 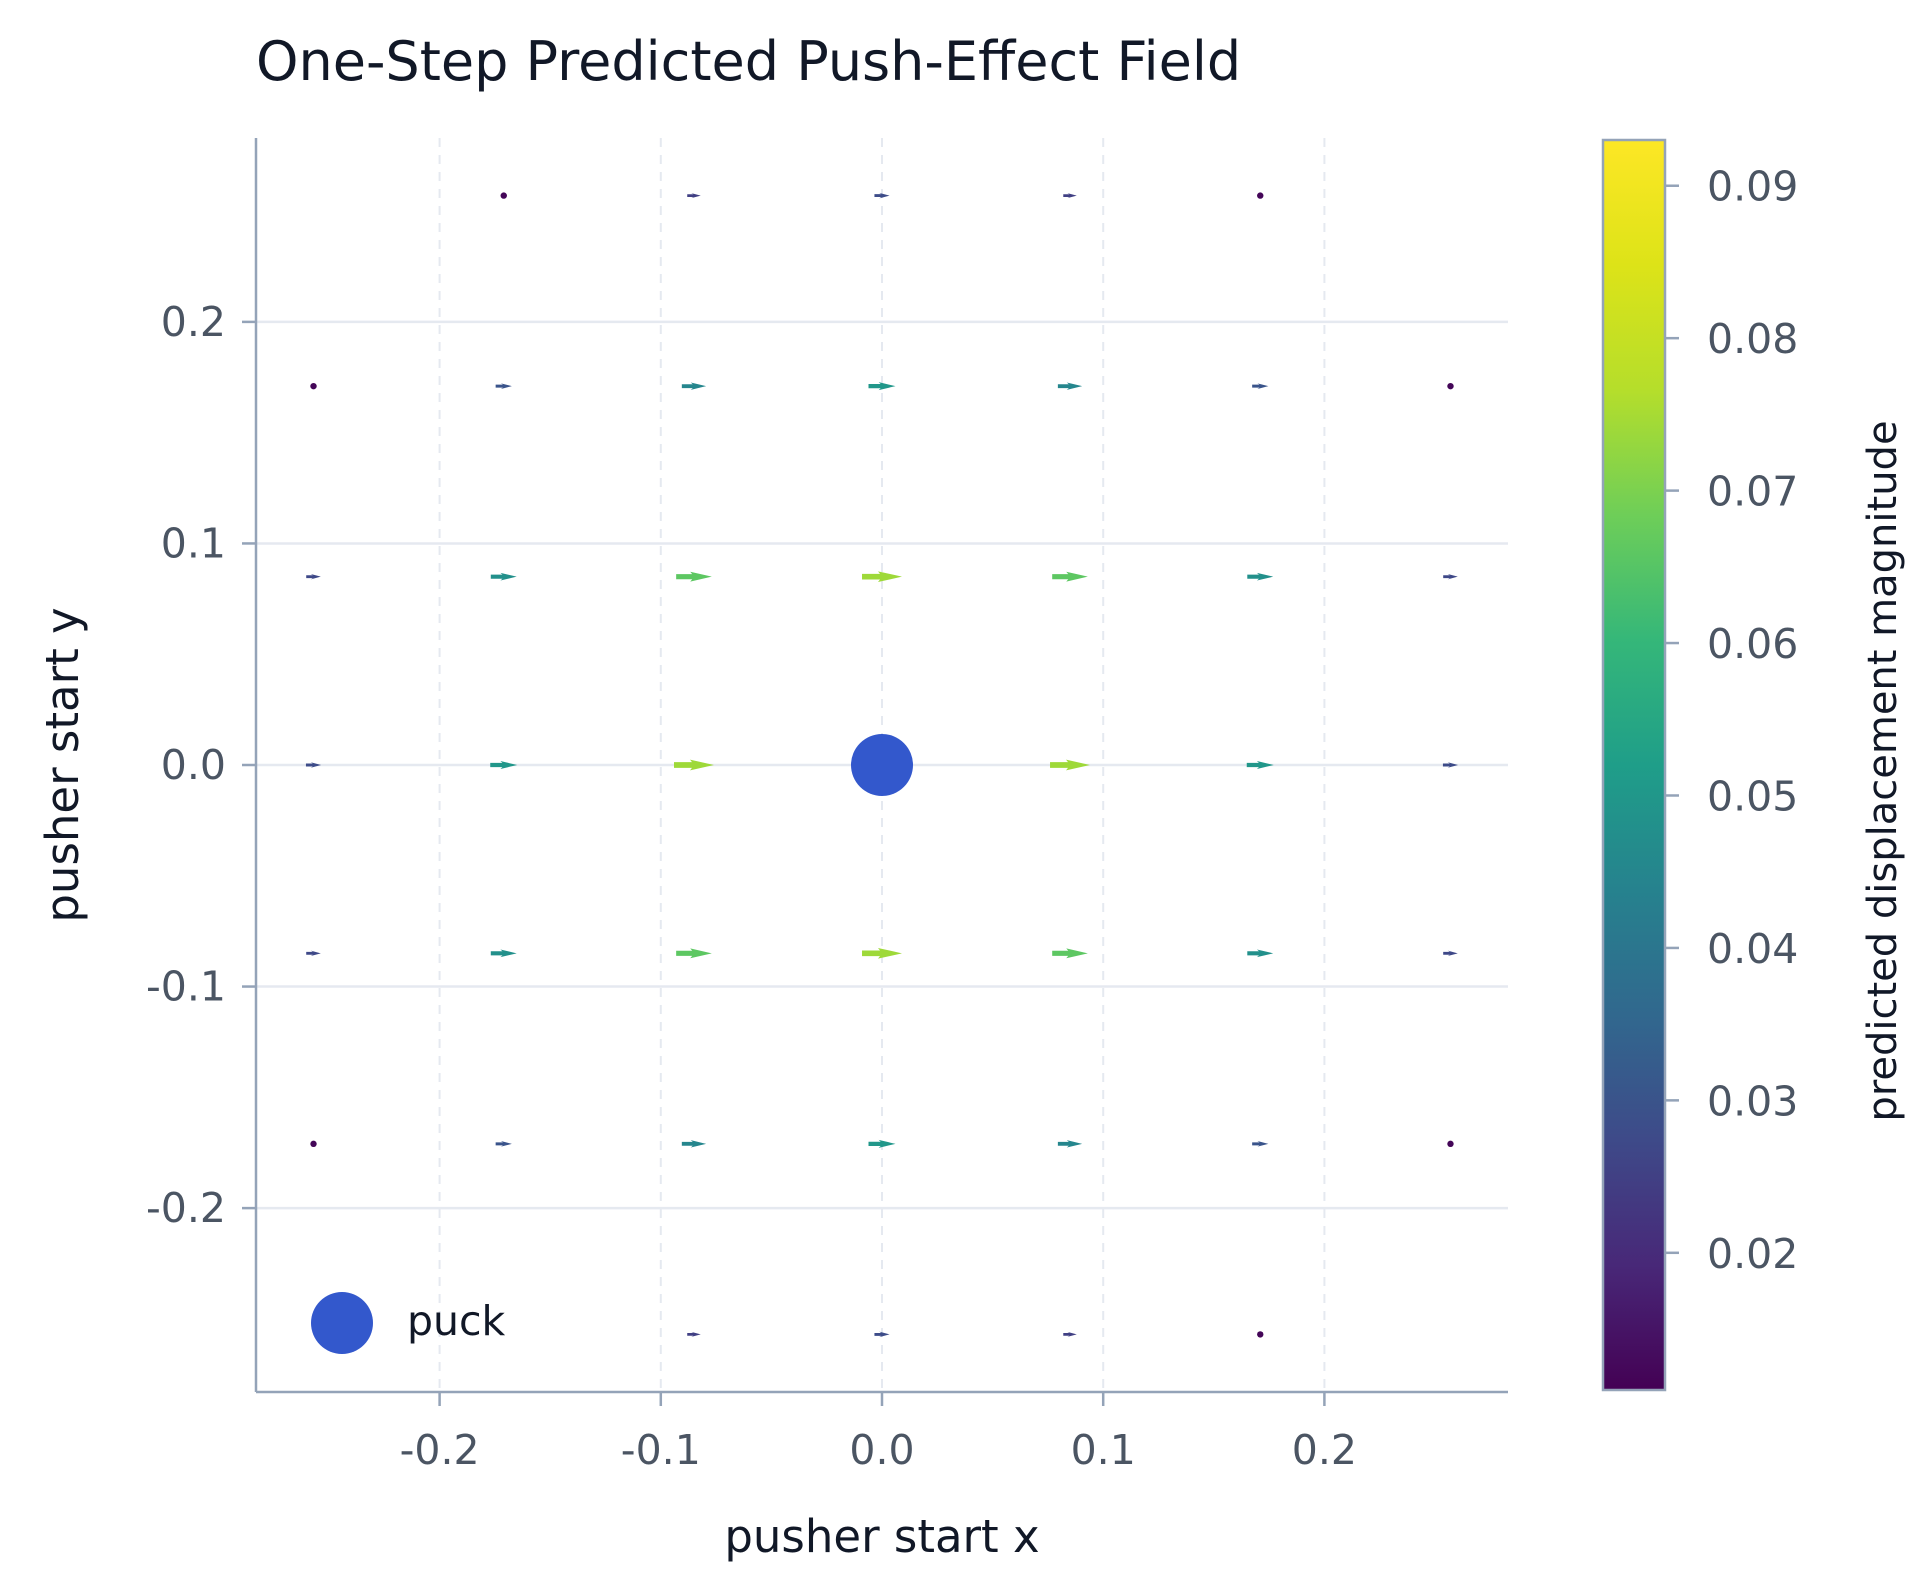 I want to click on puck-circle, so click(x=882, y=765).